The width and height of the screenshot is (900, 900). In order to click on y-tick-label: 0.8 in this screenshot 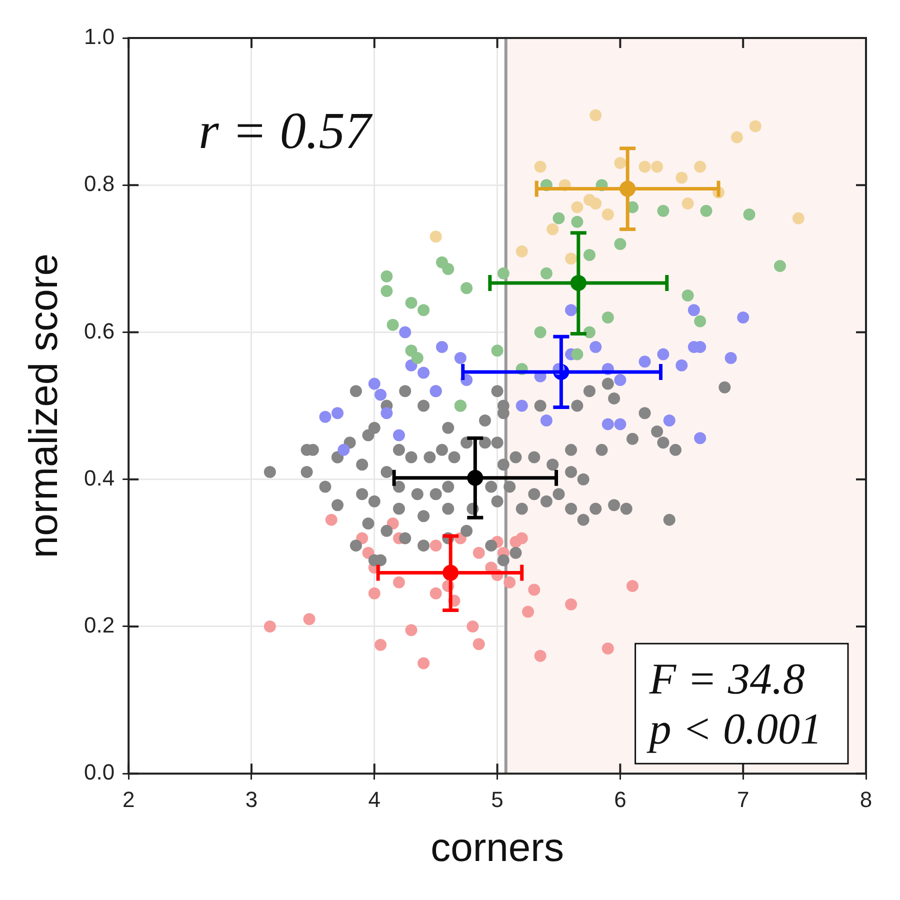, I will do `click(99, 183)`.